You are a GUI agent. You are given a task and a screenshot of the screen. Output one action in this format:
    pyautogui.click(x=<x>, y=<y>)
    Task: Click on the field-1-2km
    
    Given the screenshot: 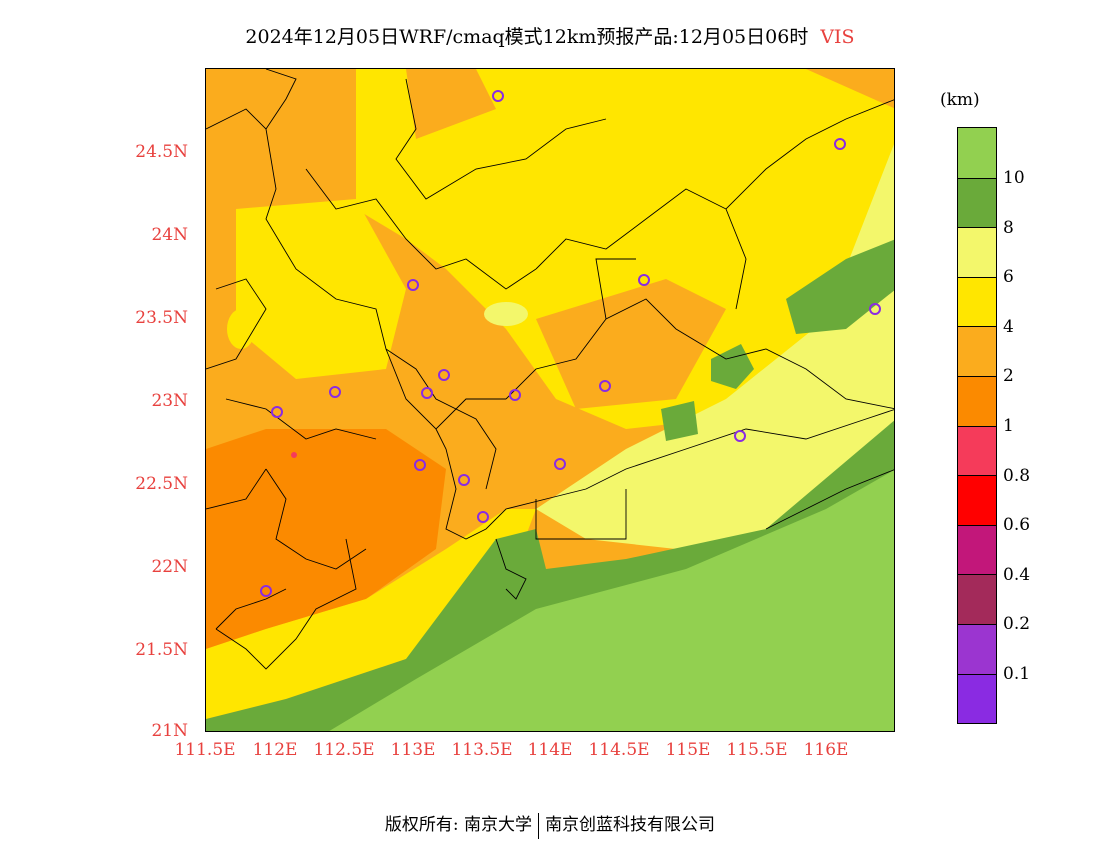 What is the action you would take?
    pyautogui.click(x=326, y=539)
    